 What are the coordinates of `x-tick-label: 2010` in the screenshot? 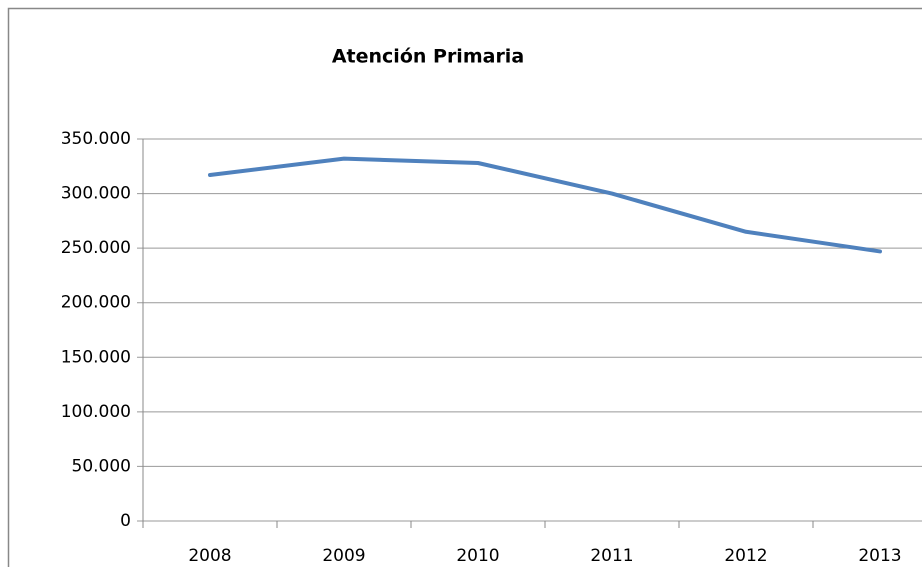 It's located at (477, 556).